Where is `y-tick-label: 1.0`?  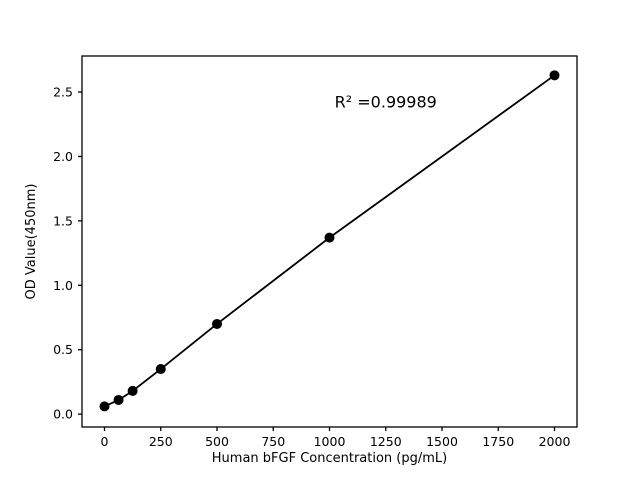 y-tick-label: 1.0 is located at coordinates (63, 285).